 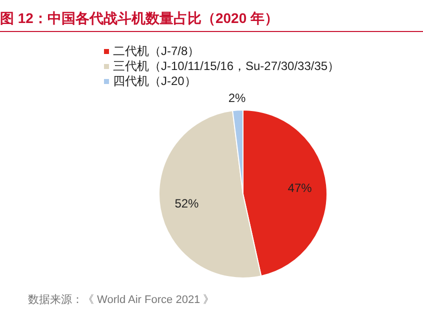 What do you see at coordinates (187, 203) in the screenshot?
I see `data-label: 52%` at bounding box center [187, 203].